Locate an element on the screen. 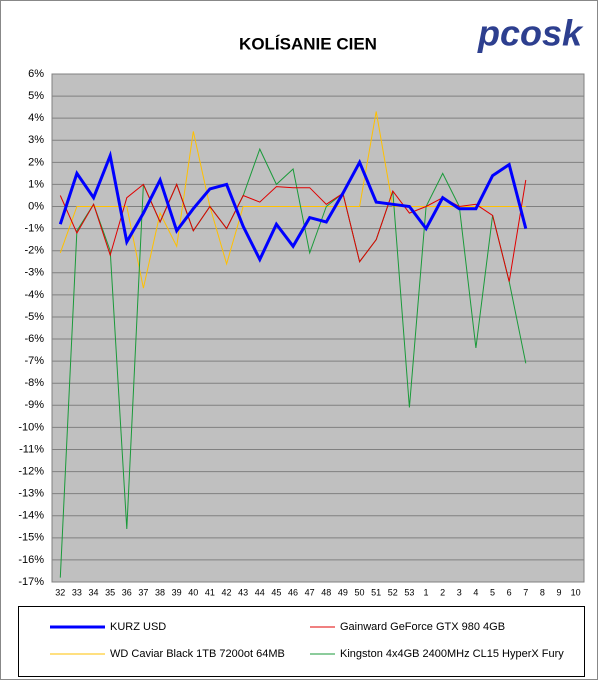 This screenshot has width=598, height=680. x-tick-label: 10 is located at coordinates (576, 592).